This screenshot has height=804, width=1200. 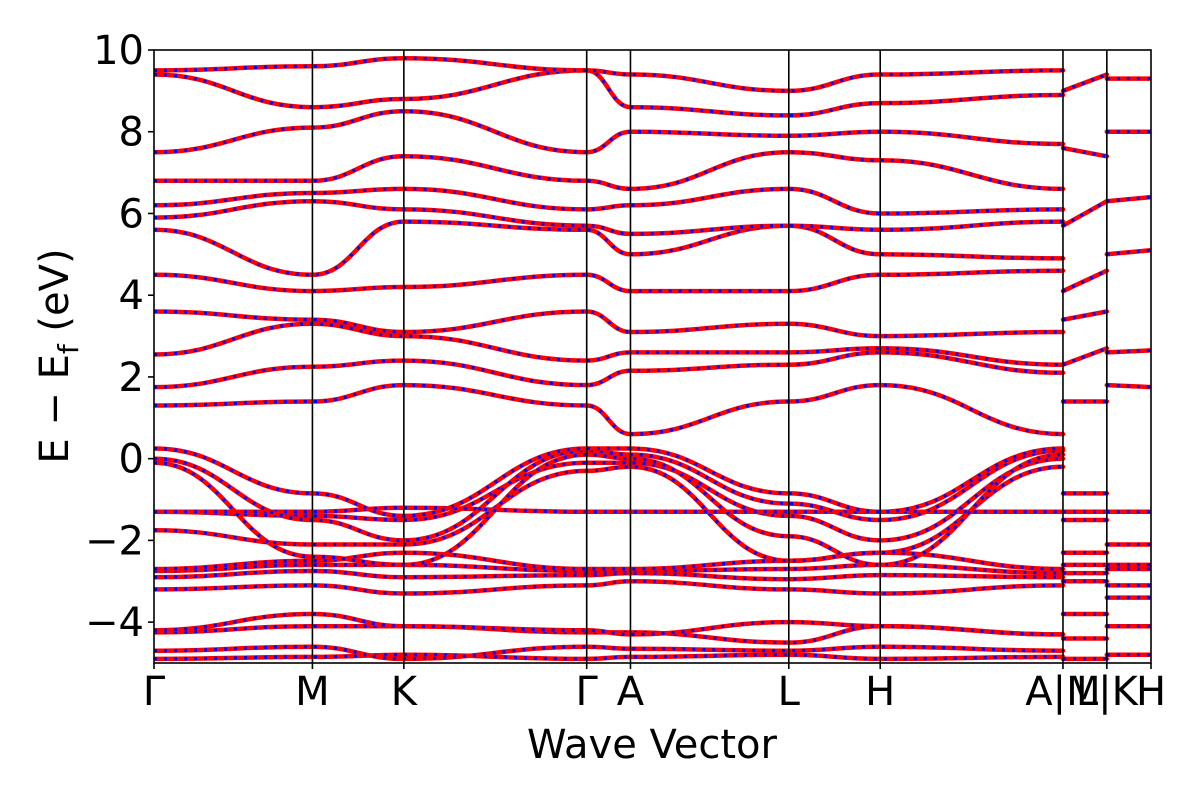 What do you see at coordinates (55, 296) in the screenshot?
I see `y-axis-label-unit: (eV)` at bounding box center [55, 296].